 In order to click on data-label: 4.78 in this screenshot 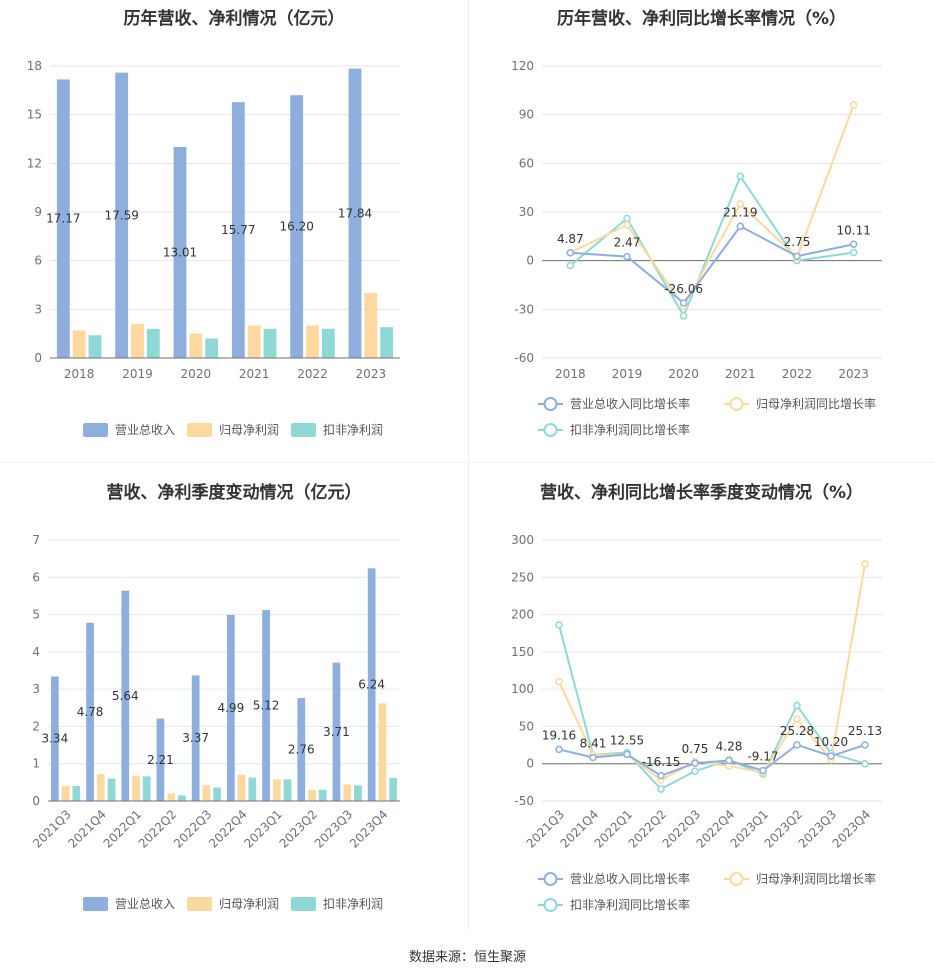, I will do `click(90, 712)`.